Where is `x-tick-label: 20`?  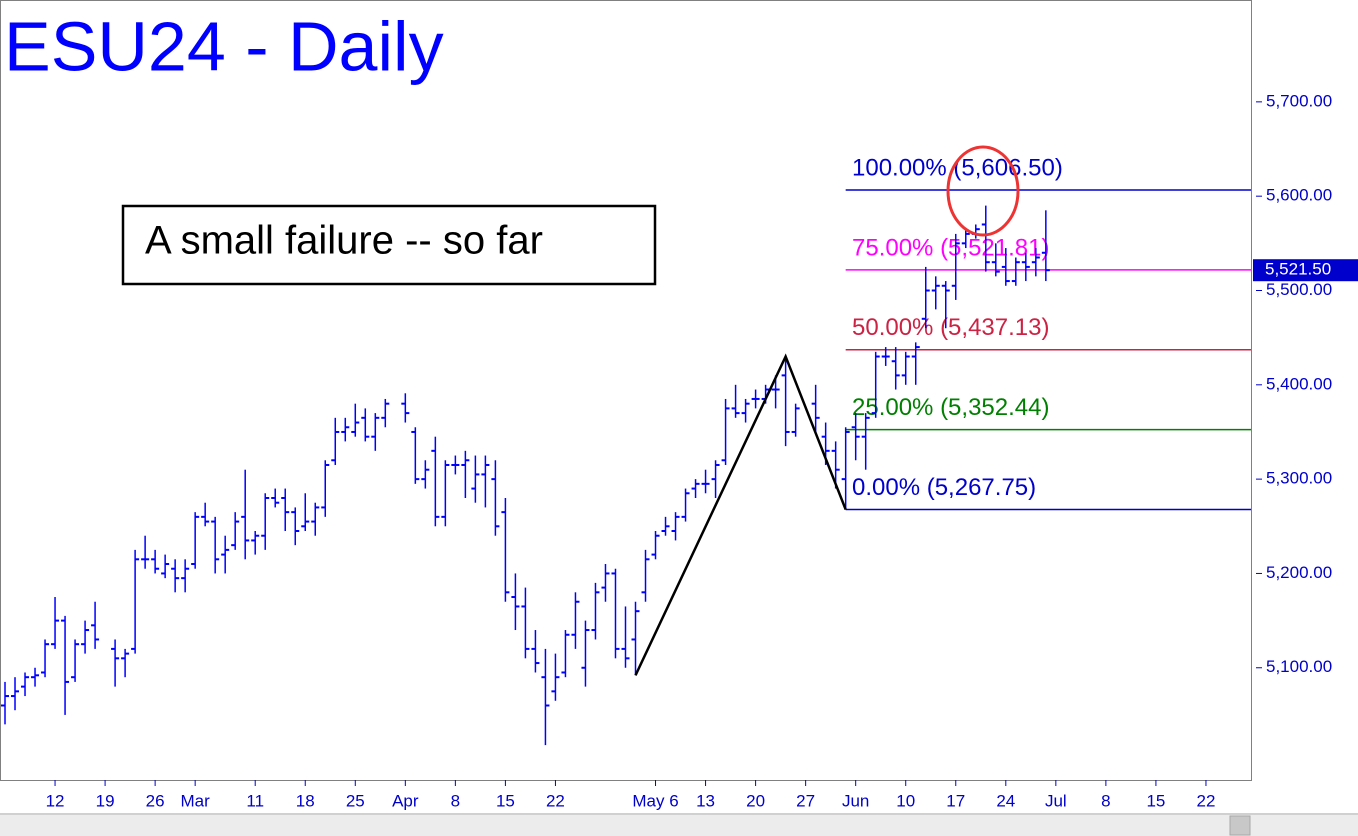
x-tick-label: 20 is located at coordinates (755, 800).